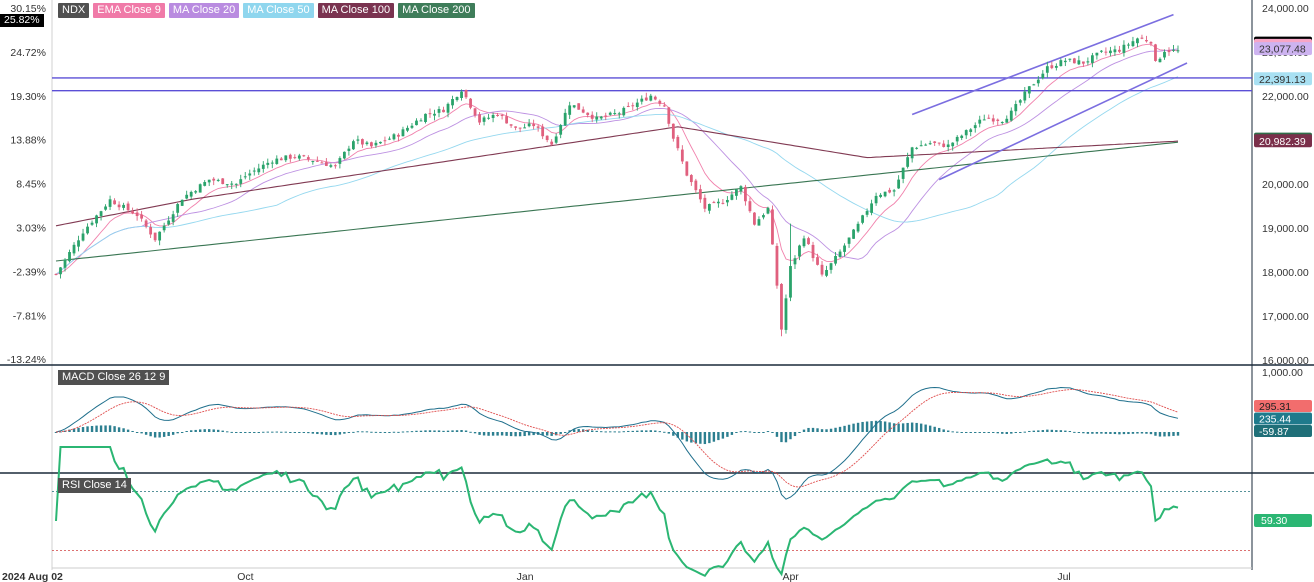 This screenshot has width=1314, height=582. Describe the element at coordinates (1283, 520) in the screenshot. I see `rsi-current-tag: 59.30` at that location.